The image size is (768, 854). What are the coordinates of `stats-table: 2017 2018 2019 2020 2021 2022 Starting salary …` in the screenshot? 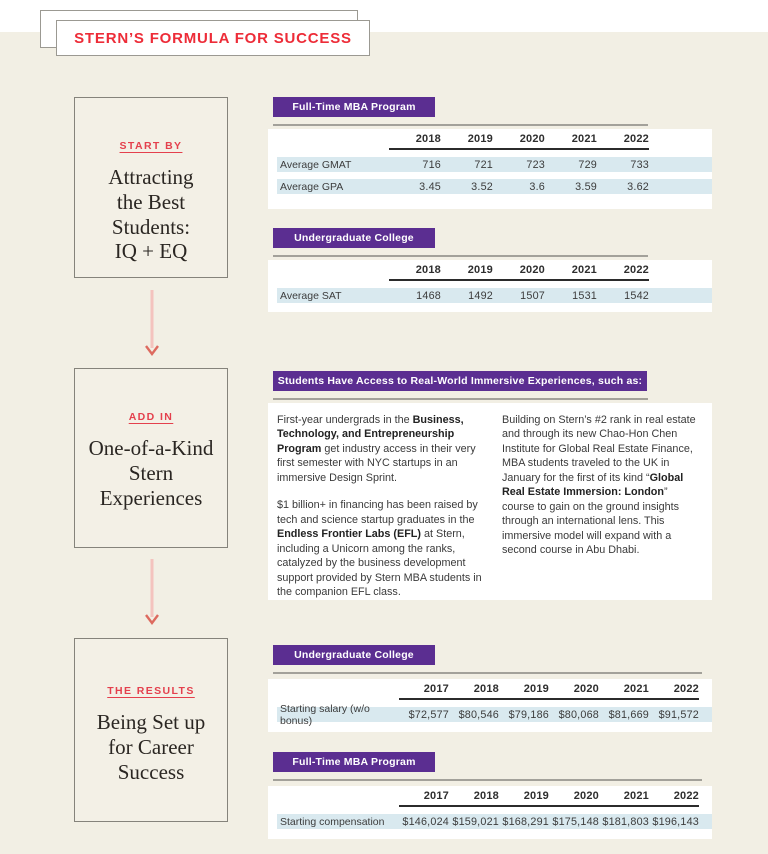 It's located at (490, 705).